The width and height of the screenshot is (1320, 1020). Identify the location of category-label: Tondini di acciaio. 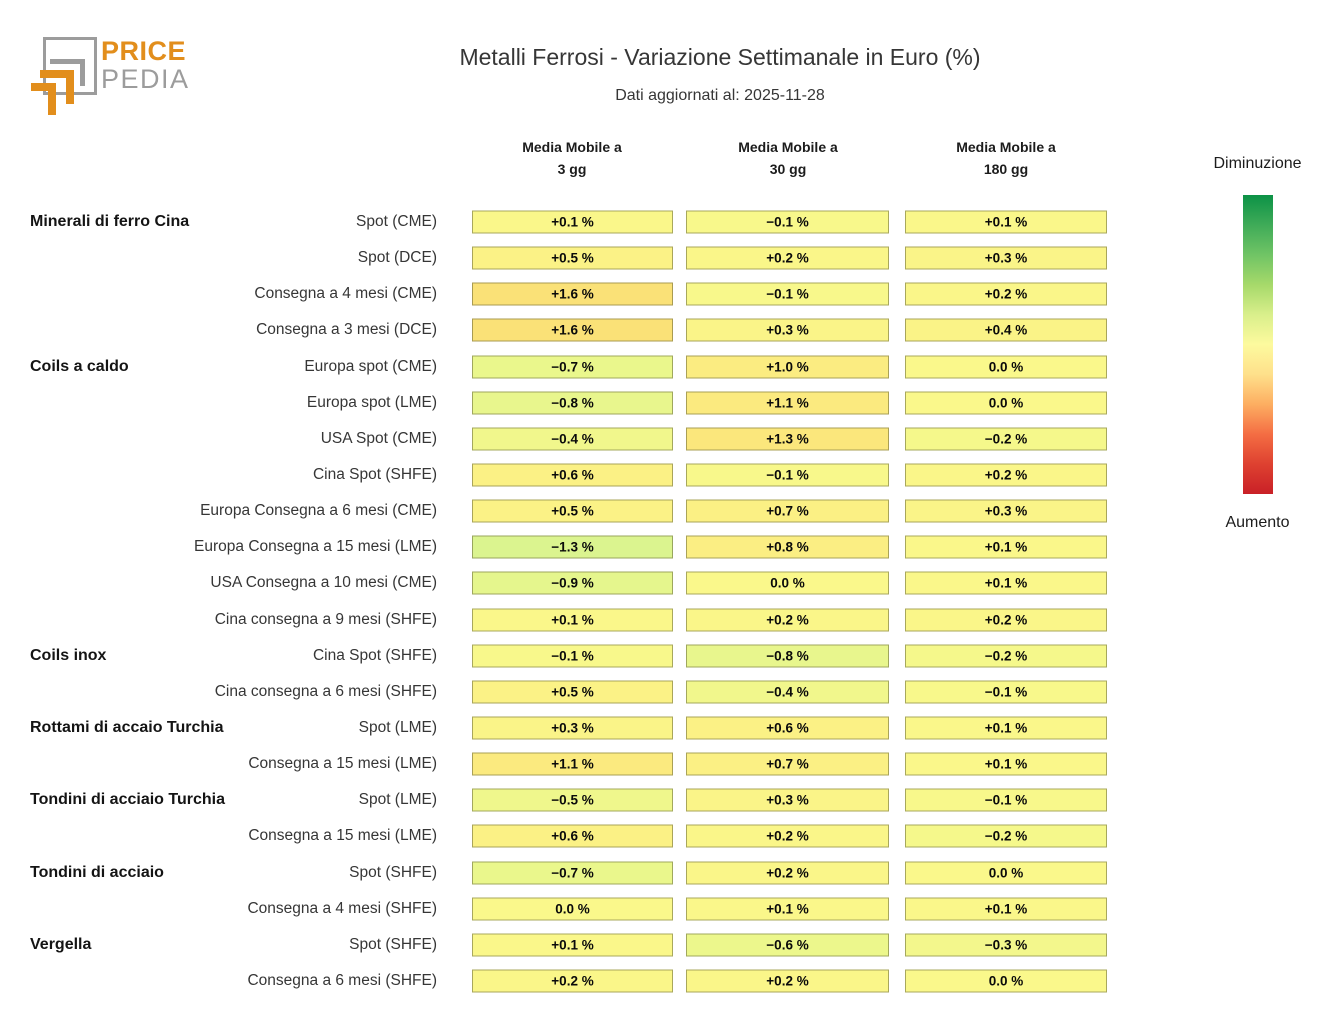
(97, 872).